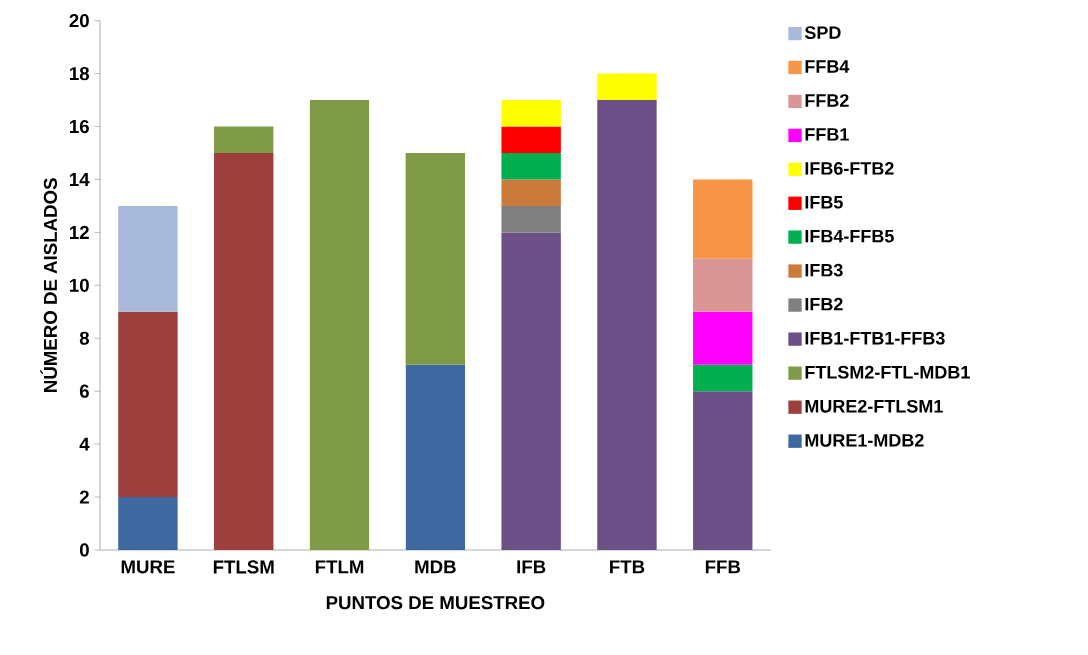  I want to click on legend-label: IFB2, so click(824, 304).